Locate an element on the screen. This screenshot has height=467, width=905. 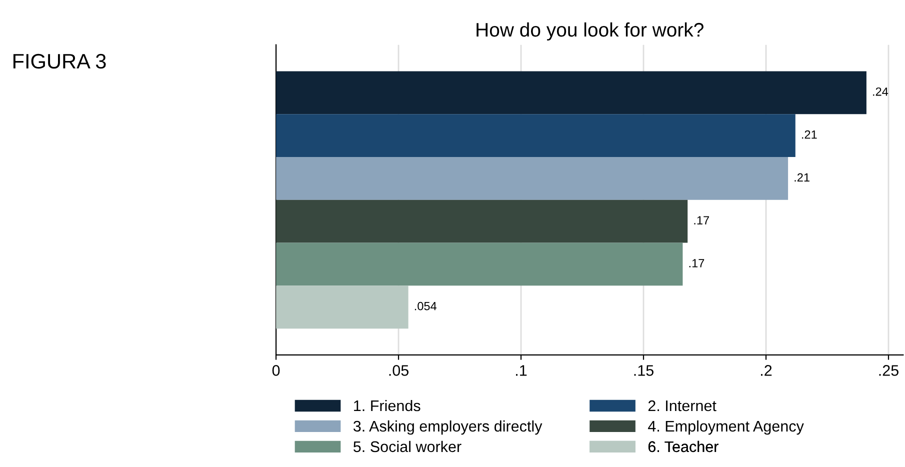
legend-label: 3. Asking employers directly is located at coordinates (447, 427).